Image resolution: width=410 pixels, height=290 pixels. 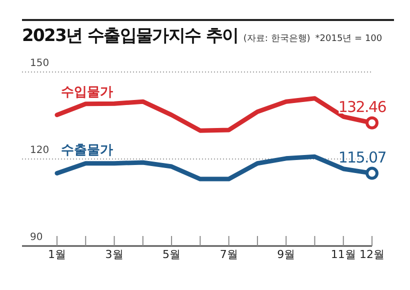 I want to click on chart-title: 2023년 수출입물가지수 추이, so click(x=130, y=36).